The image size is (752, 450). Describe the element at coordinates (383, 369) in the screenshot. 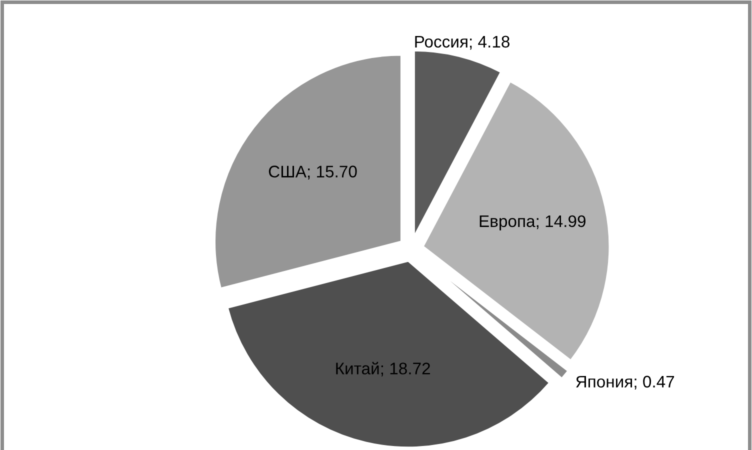

I see `slice-label: Китай; 18.72` at that location.